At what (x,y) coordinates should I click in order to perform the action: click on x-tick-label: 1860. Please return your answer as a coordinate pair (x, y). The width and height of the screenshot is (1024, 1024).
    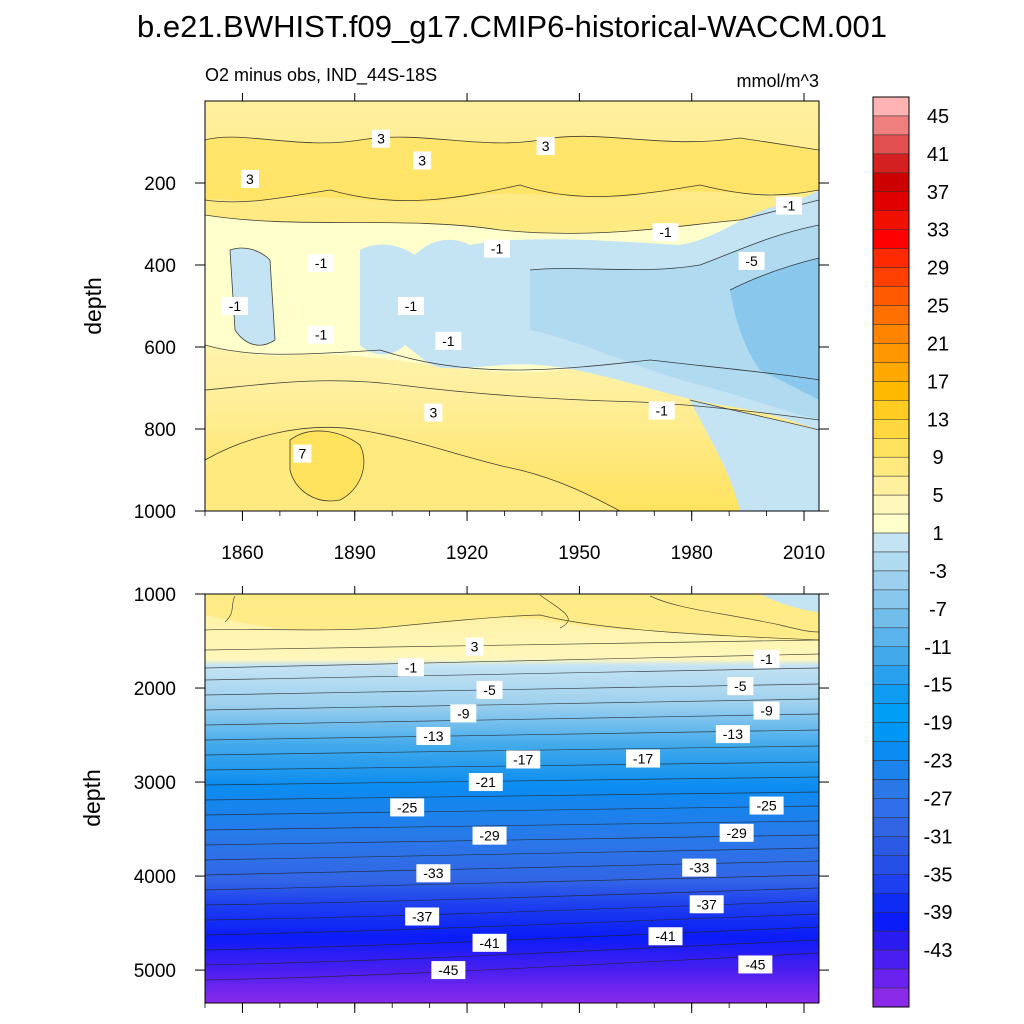
    Looking at the image, I should click on (242, 553).